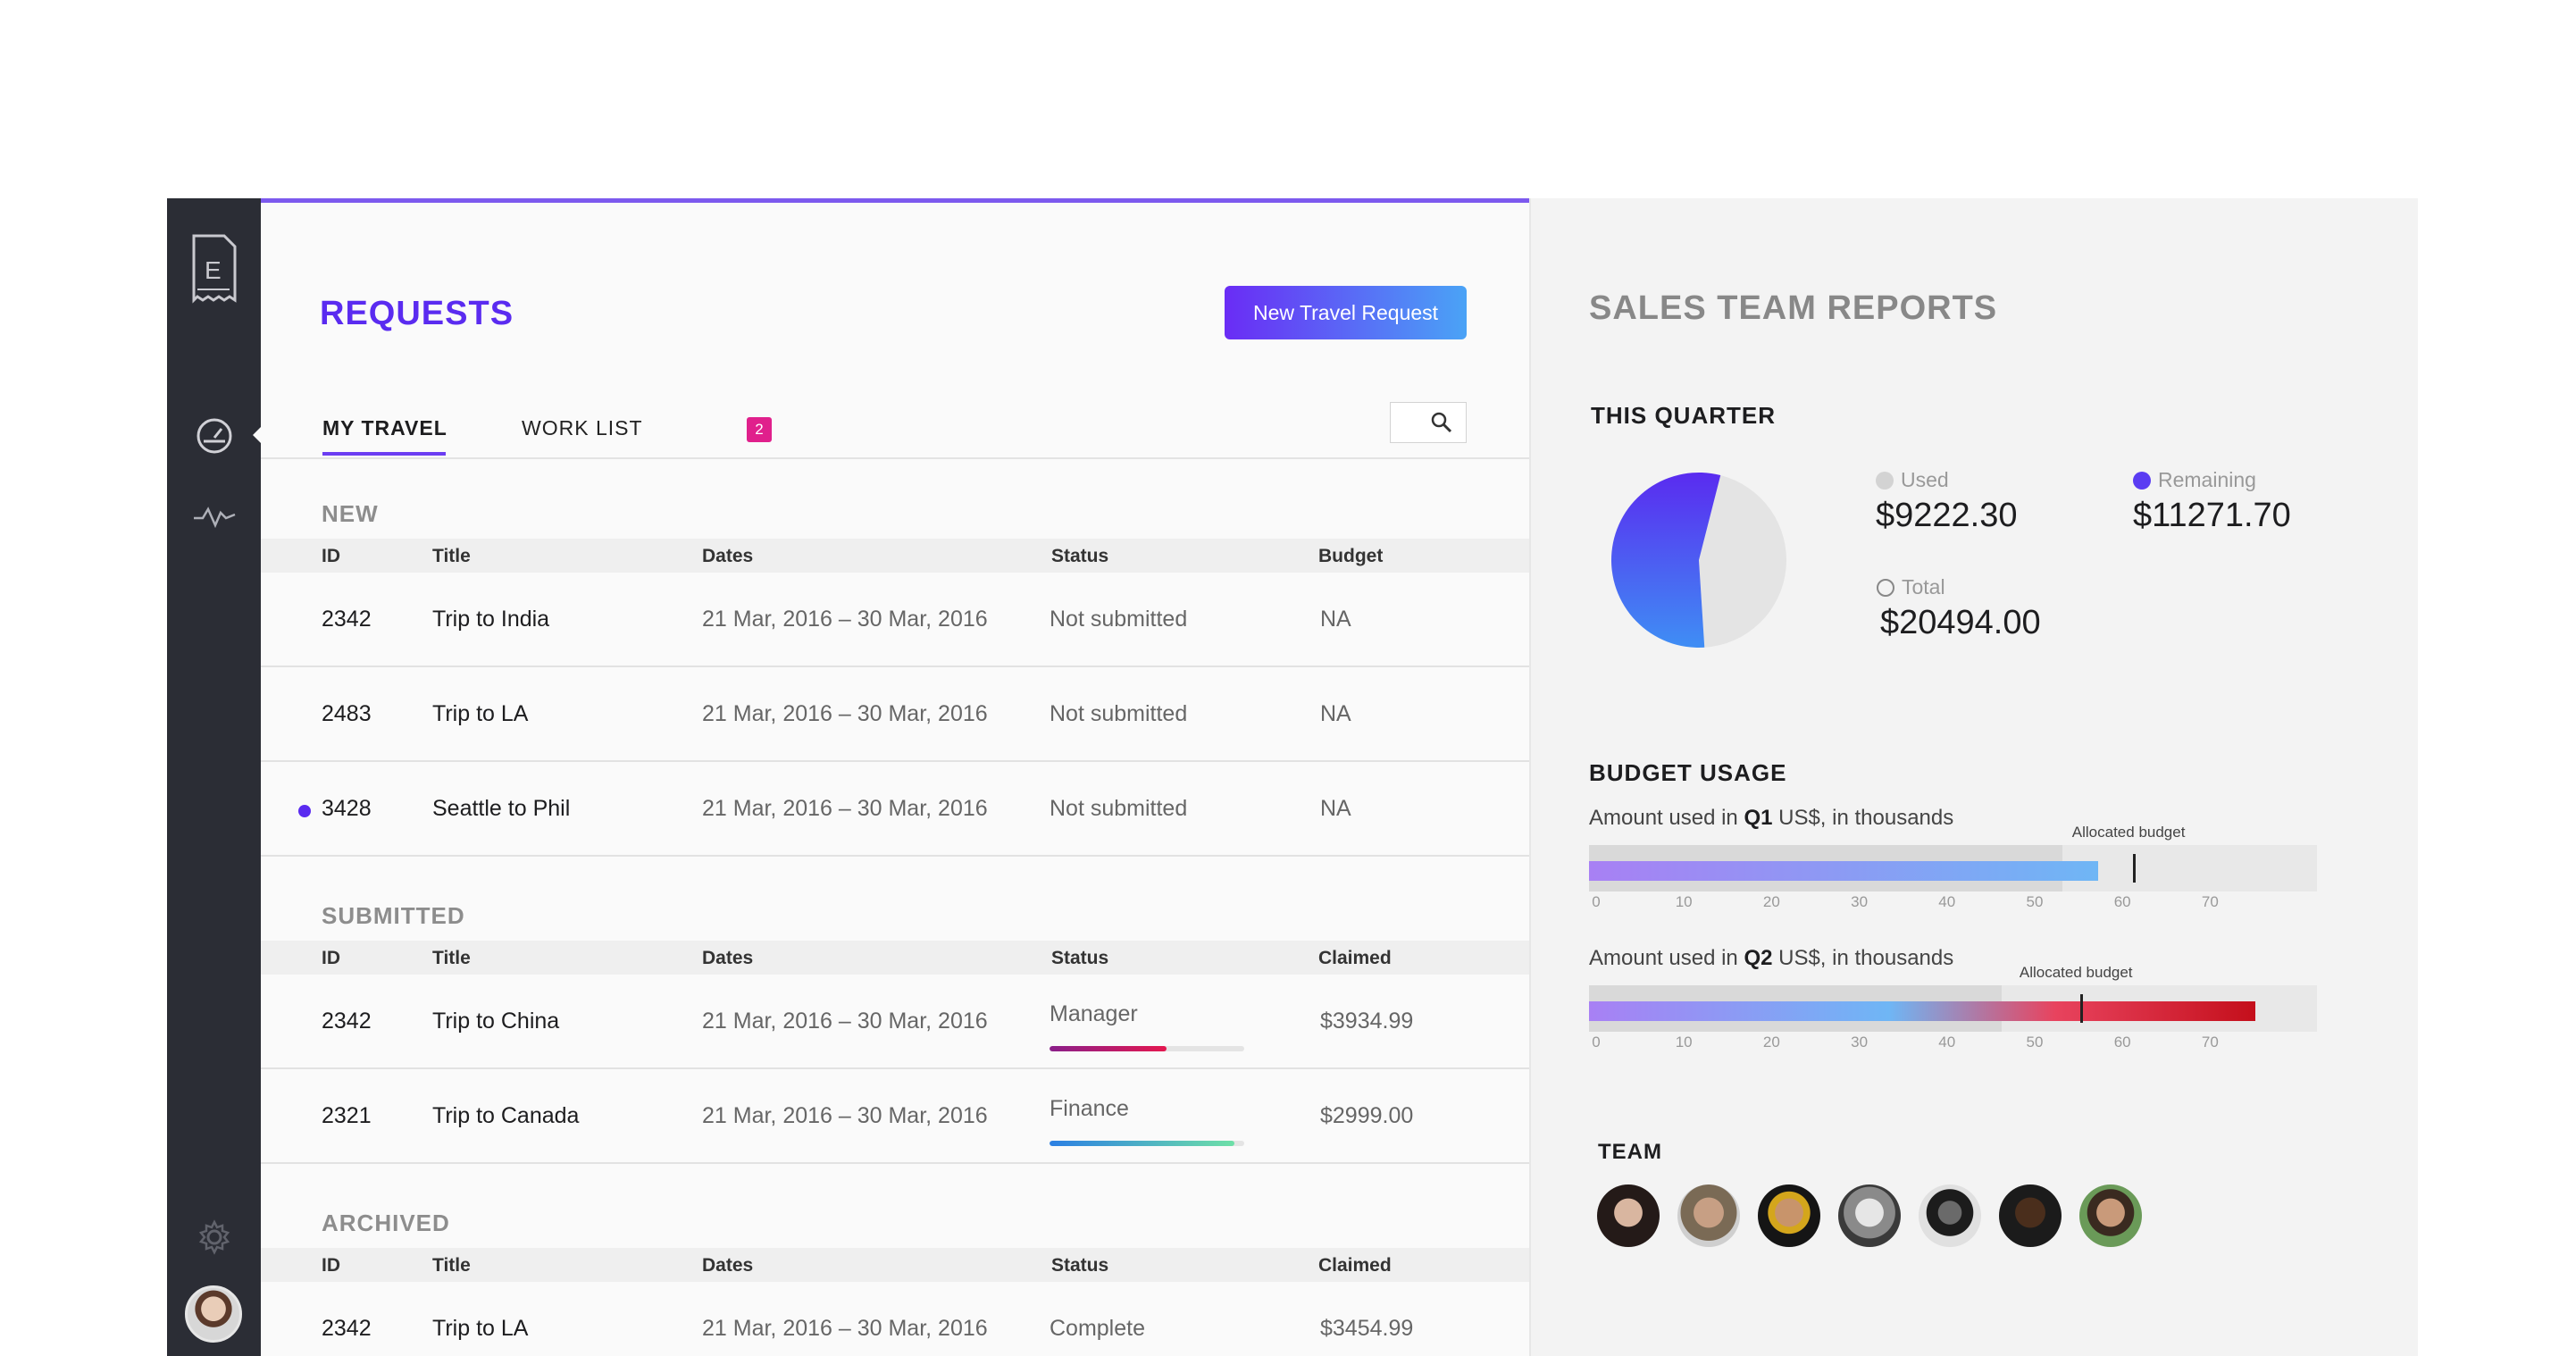  I want to click on total-value: $20494.00, so click(1961, 622).